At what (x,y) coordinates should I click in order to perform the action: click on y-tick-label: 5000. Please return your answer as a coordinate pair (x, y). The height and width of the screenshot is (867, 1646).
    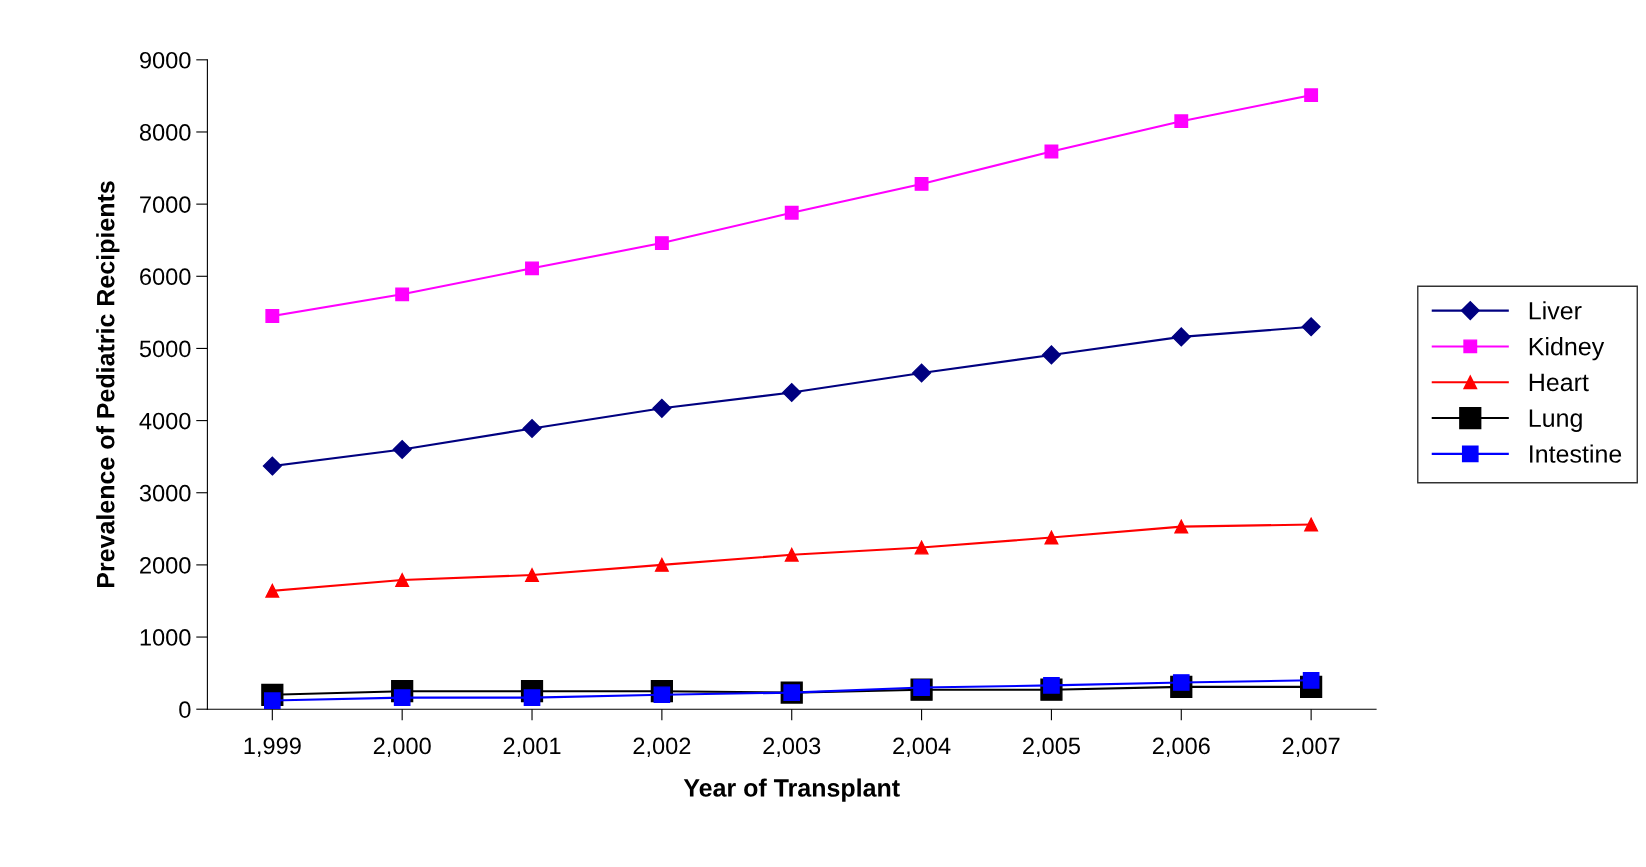
    Looking at the image, I should click on (165, 349).